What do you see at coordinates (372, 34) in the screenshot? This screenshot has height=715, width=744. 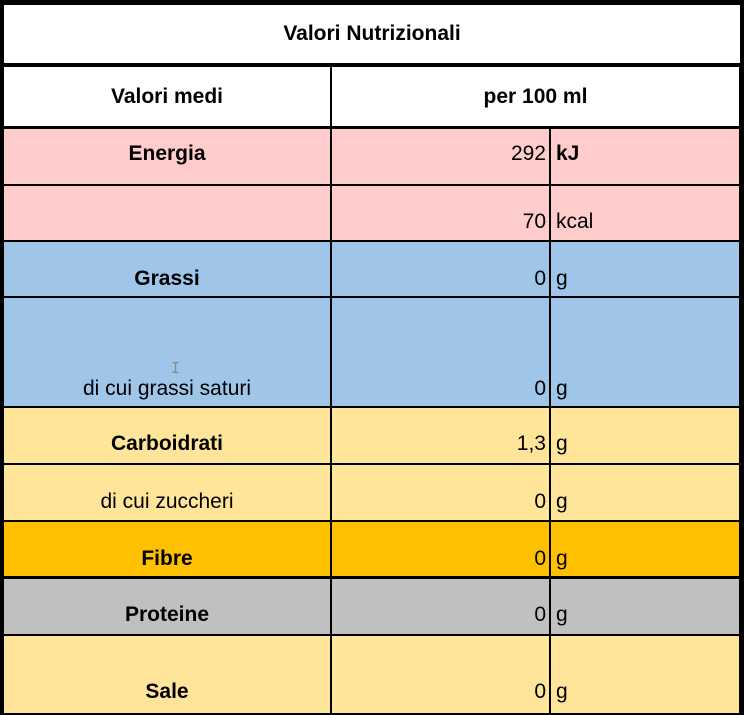 I see `table-title: Valori Nutrizionali` at bounding box center [372, 34].